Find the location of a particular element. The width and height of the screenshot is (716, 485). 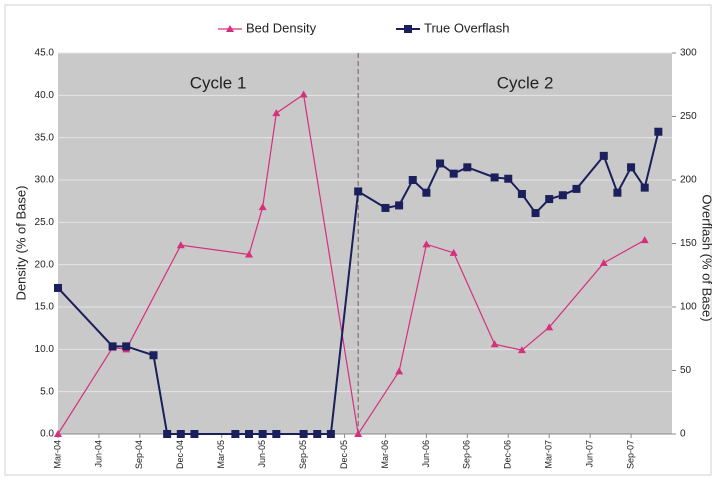

legend-label: True Overflash is located at coordinates (467, 27).